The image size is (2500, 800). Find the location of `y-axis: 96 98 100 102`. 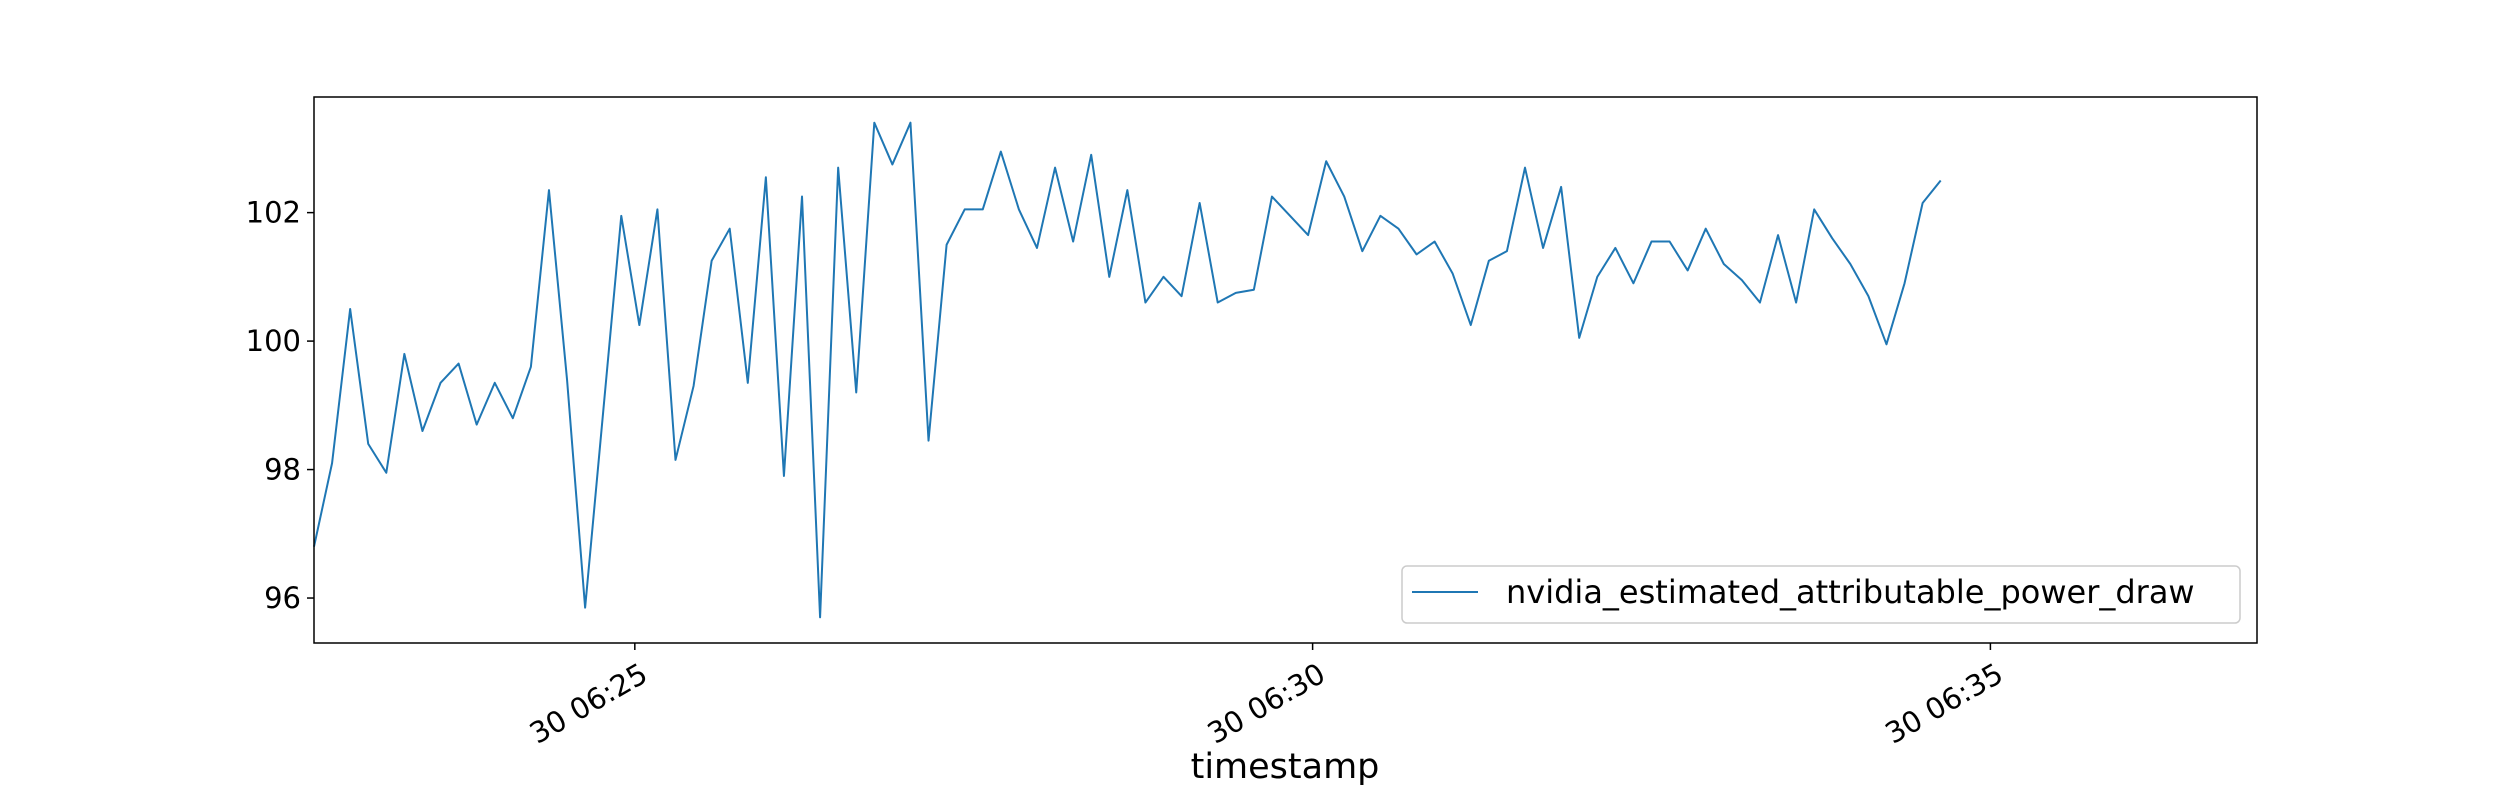

y-axis: 96 98 100 102 is located at coordinates (280, 405).